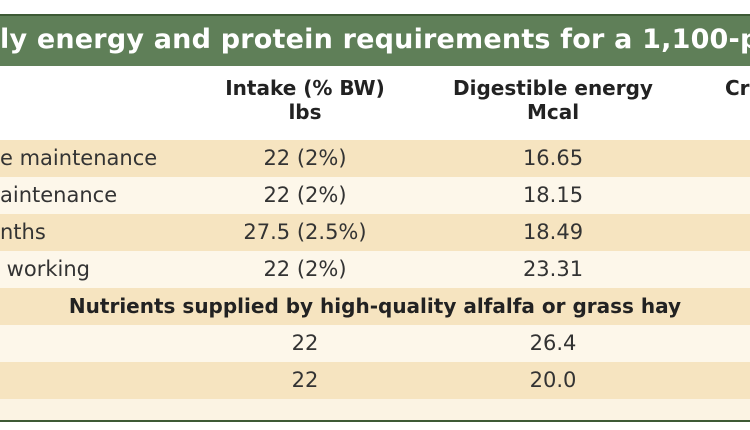  What do you see at coordinates (375, 380) in the screenshot?
I see `table-row: 22 20.0` at bounding box center [375, 380].